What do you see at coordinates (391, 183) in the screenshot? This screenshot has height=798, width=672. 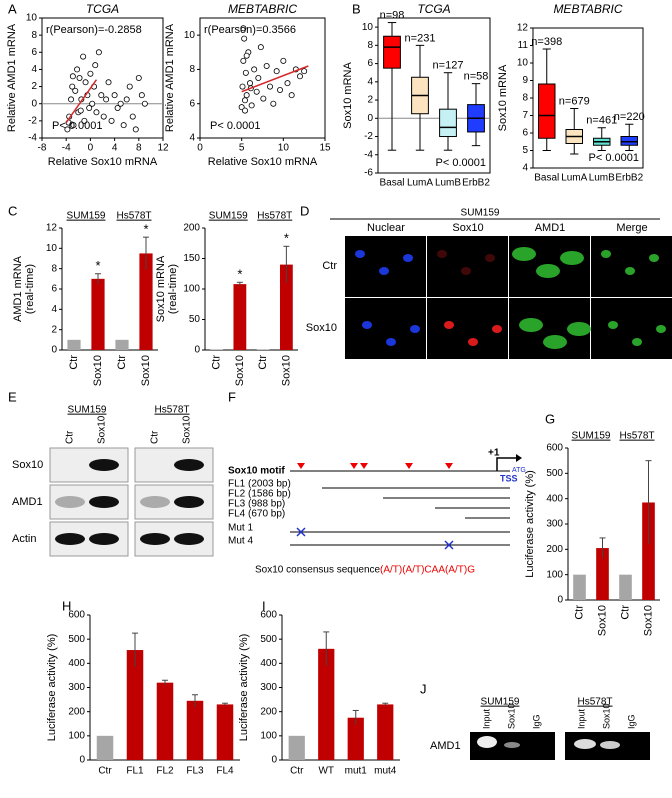 I see `x-tick-label: Basal` at bounding box center [391, 183].